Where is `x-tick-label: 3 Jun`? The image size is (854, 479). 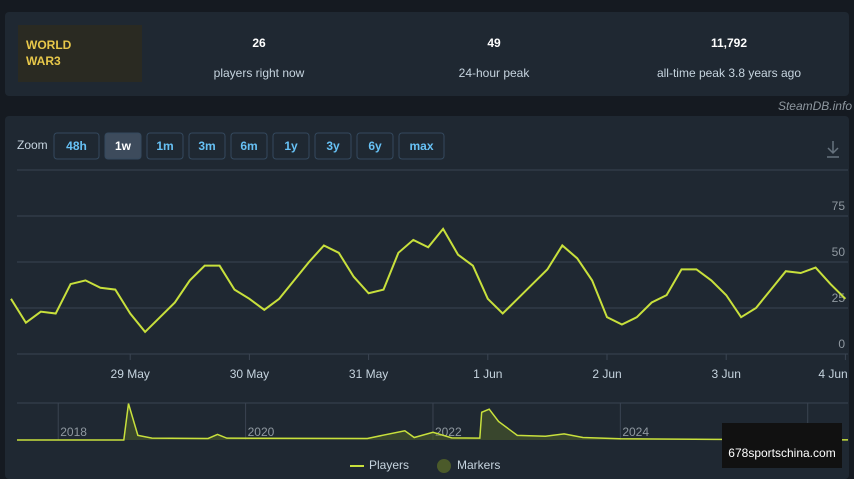 x-tick-label: 3 Jun is located at coordinates (726, 374).